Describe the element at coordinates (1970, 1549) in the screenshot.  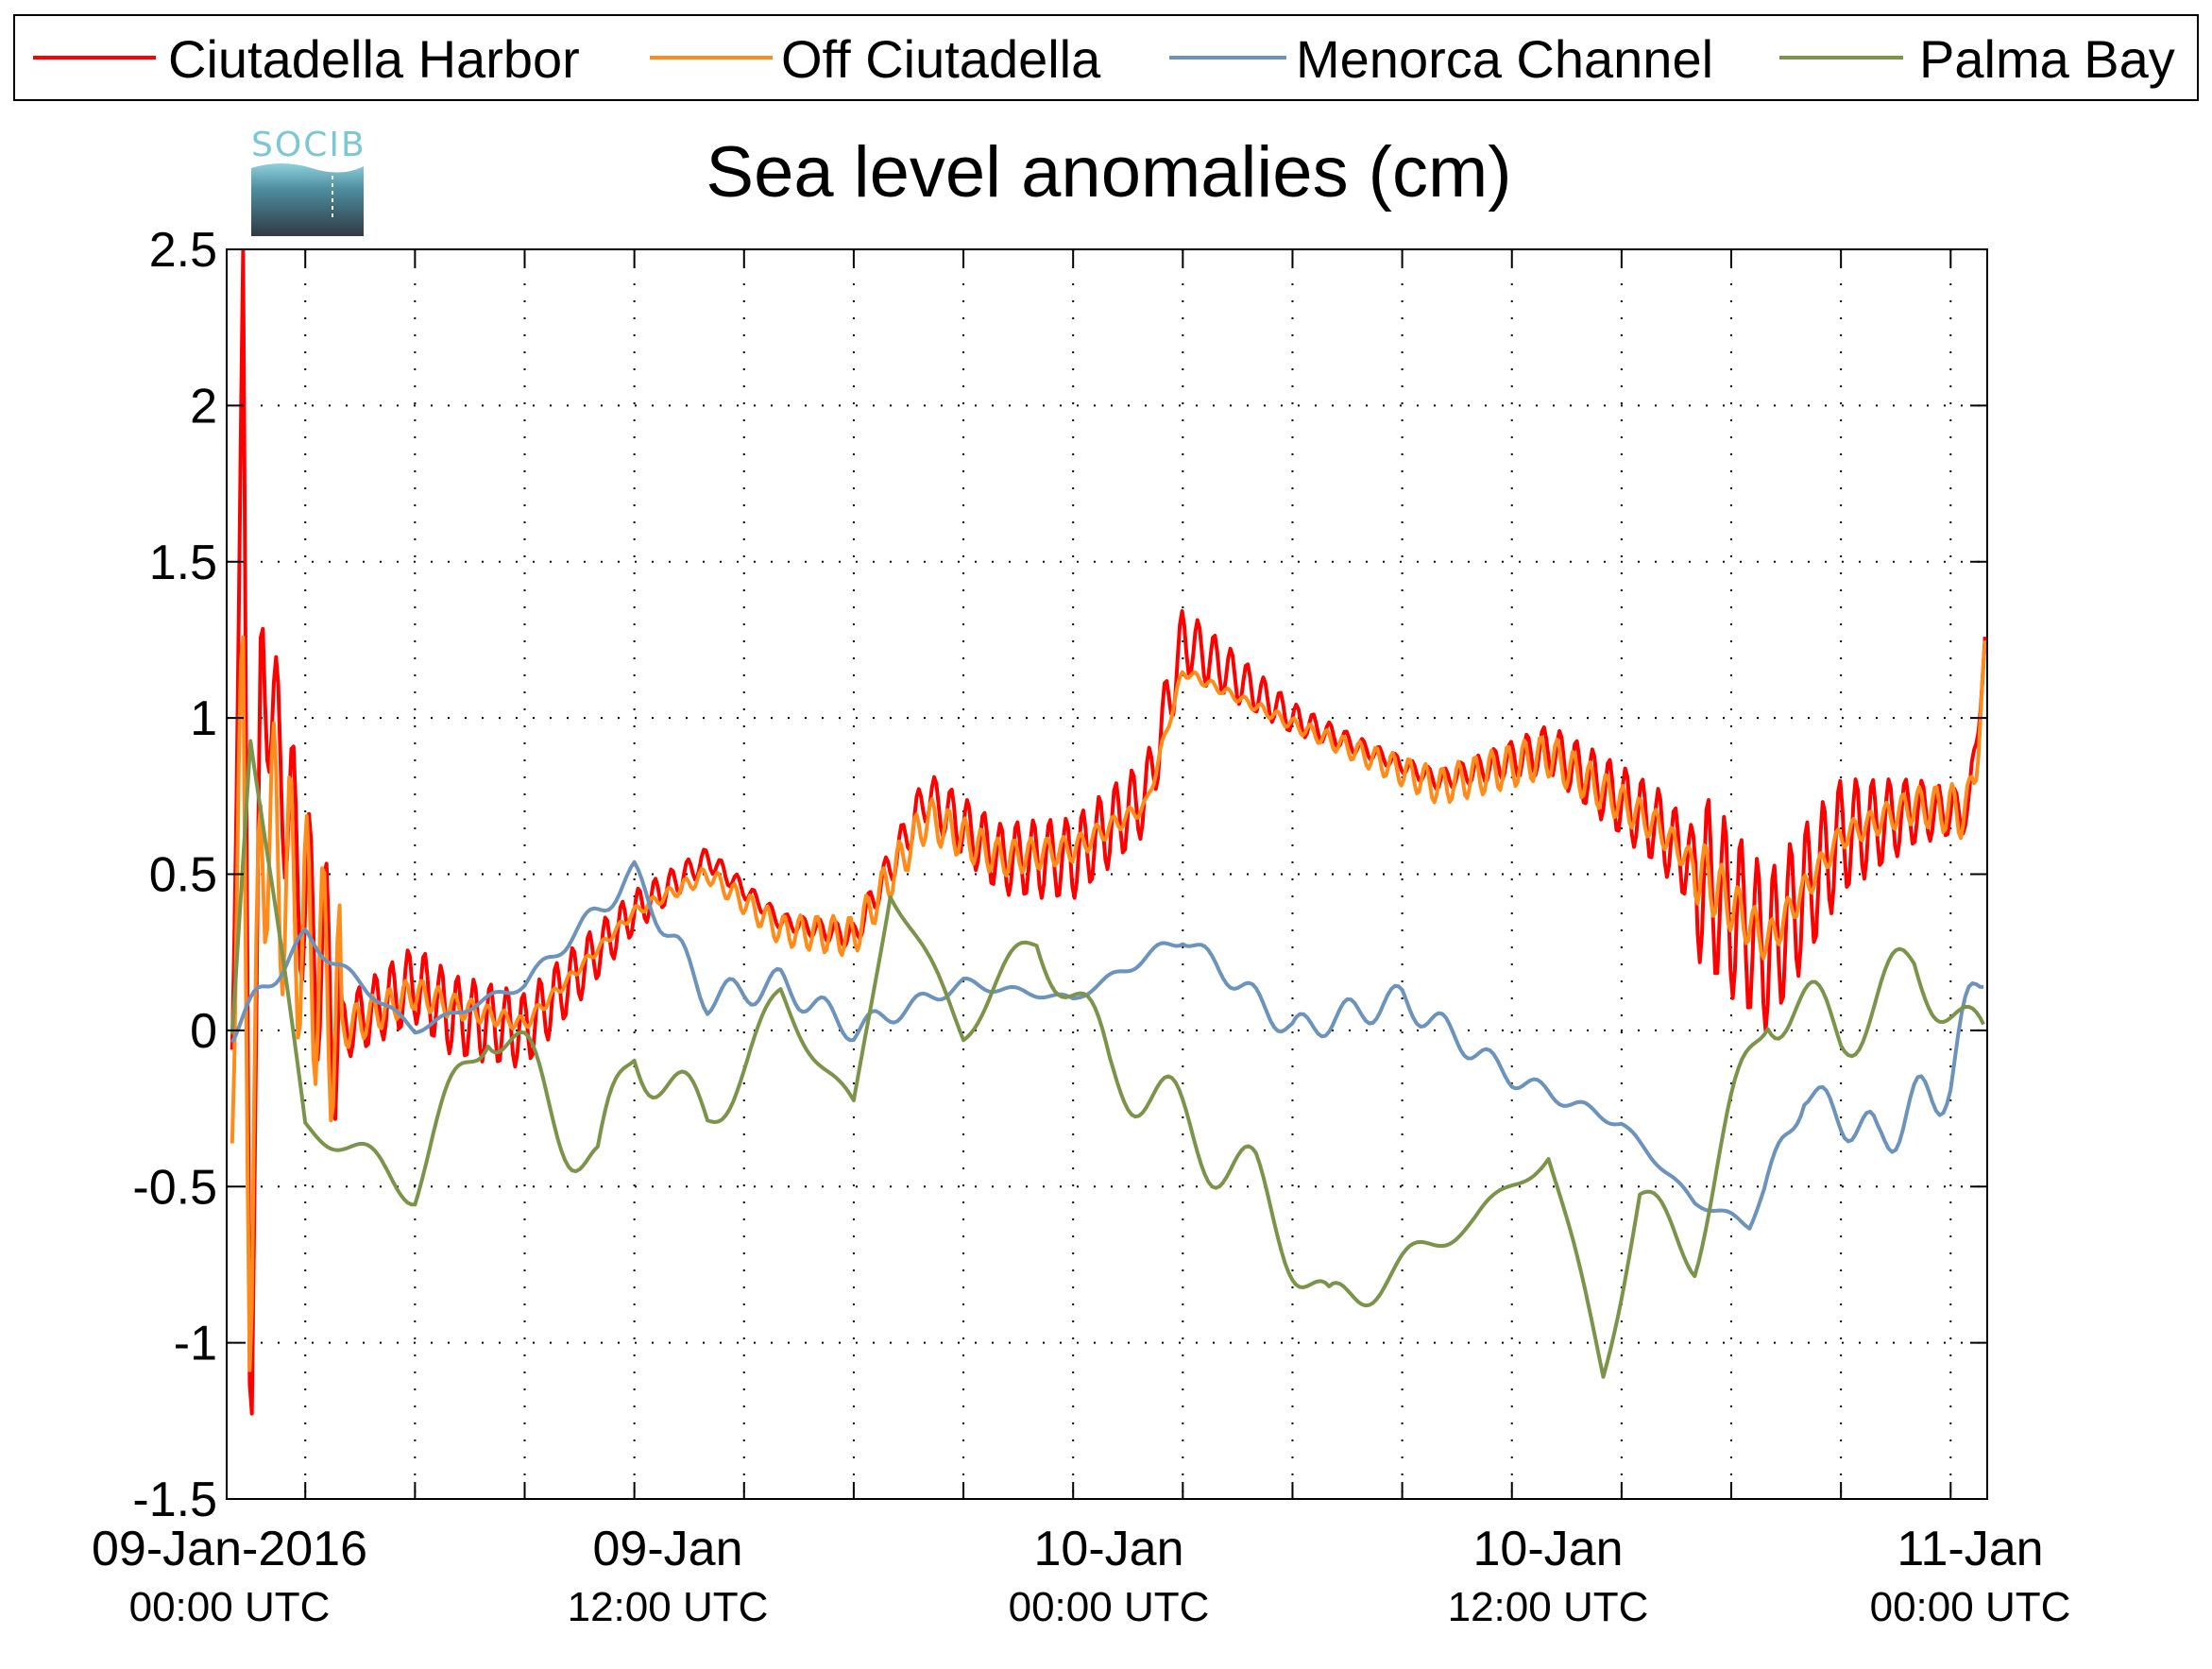
I see `x-tick-label-date: 11-Jan` at that location.